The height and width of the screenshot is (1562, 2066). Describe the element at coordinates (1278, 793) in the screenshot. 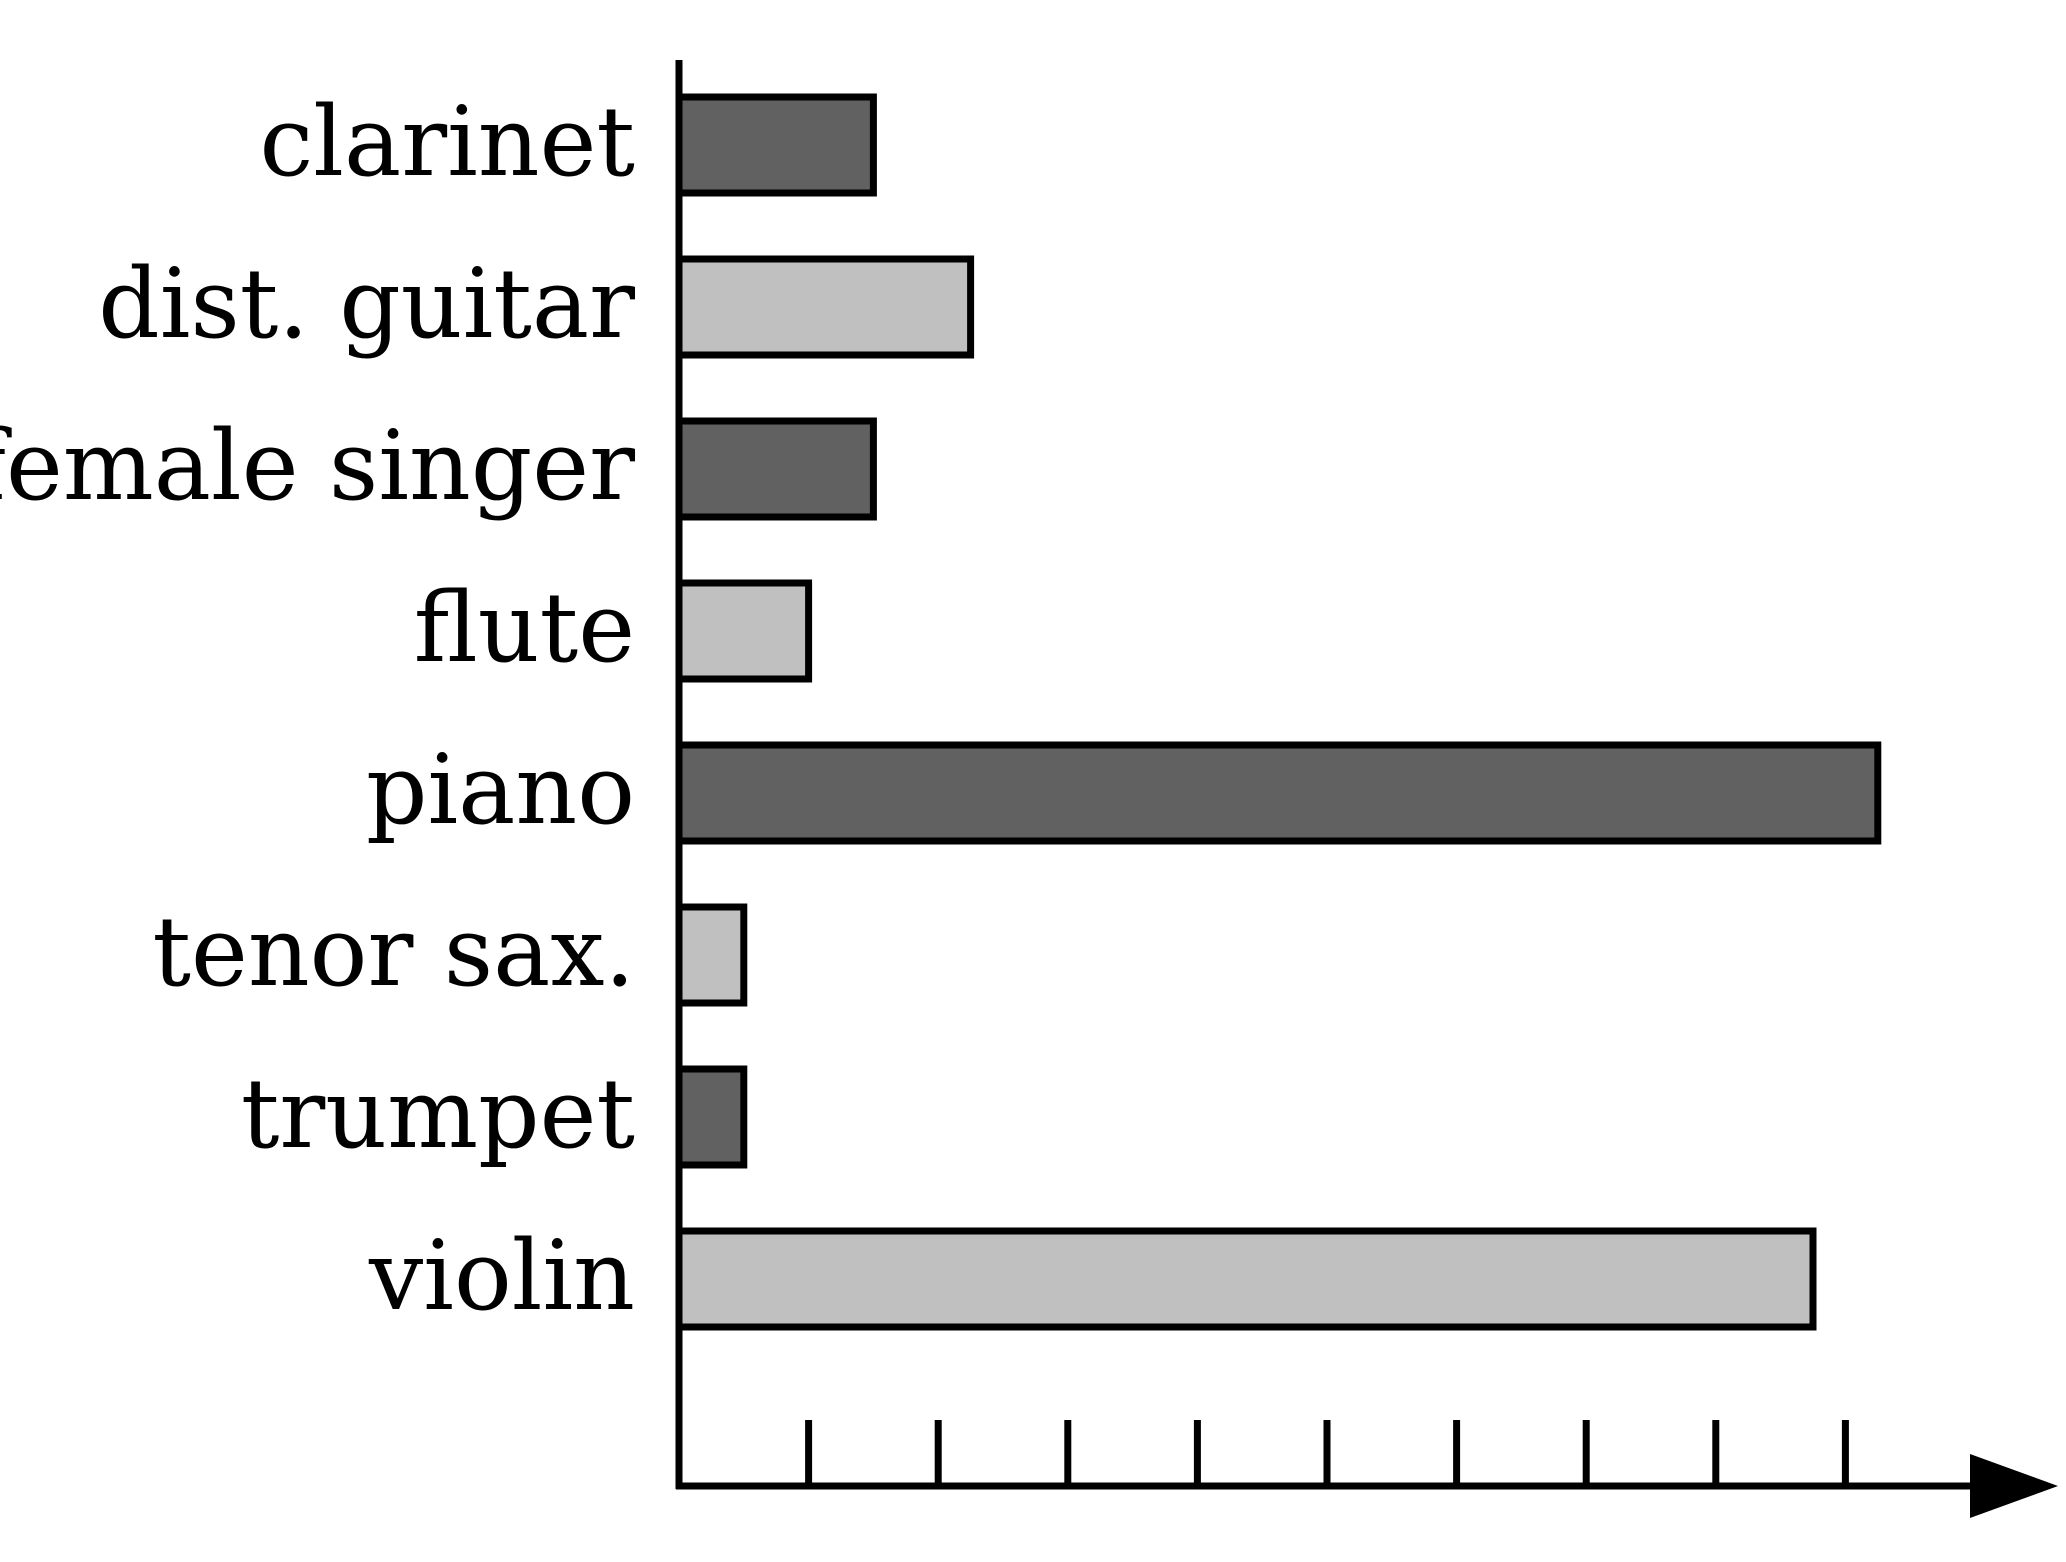

I see `bar-piano` at that location.